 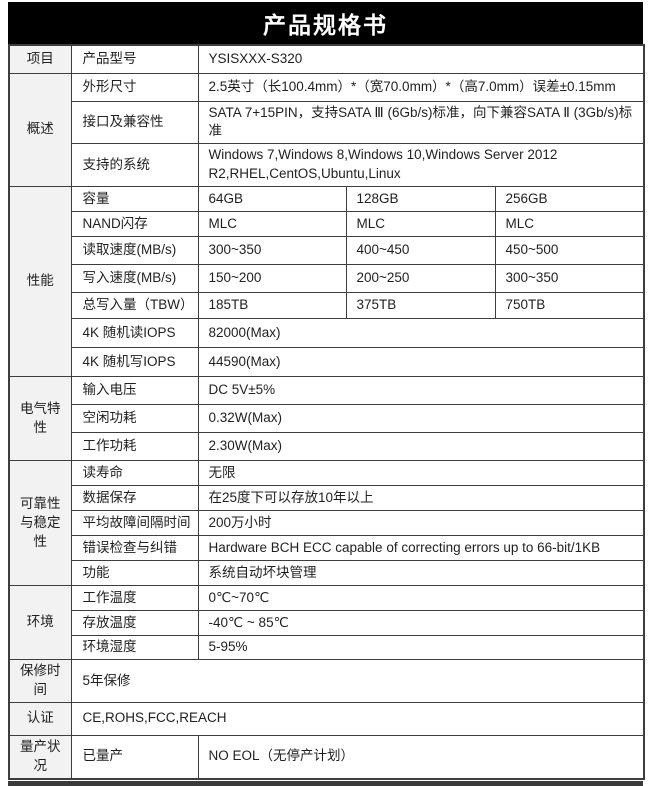 What do you see at coordinates (40, 282) in the screenshot?
I see `category-cell: 性能` at bounding box center [40, 282].